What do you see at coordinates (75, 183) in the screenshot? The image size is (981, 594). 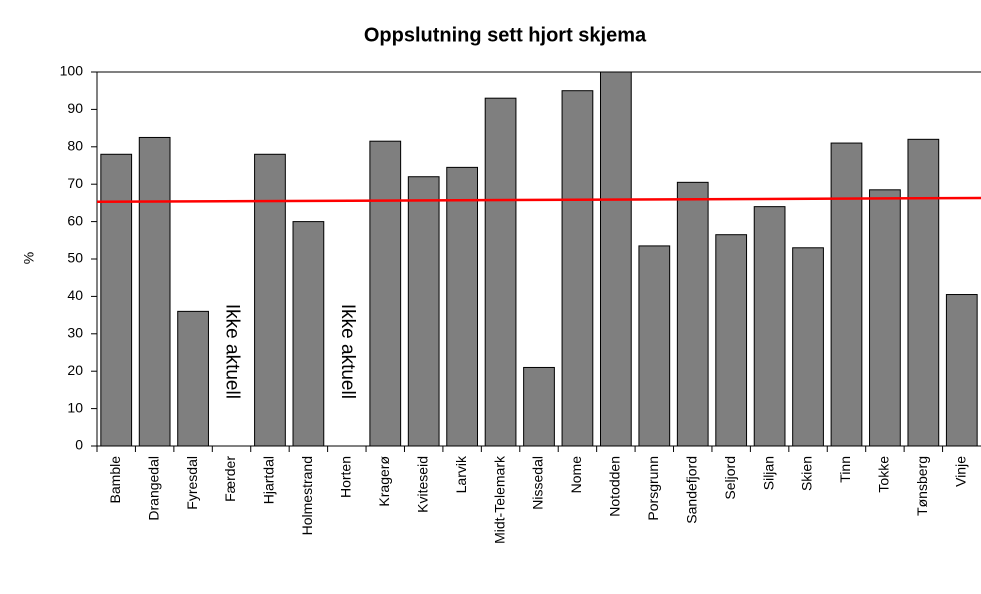 I see `y-tick-label: 70` at bounding box center [75, 183].